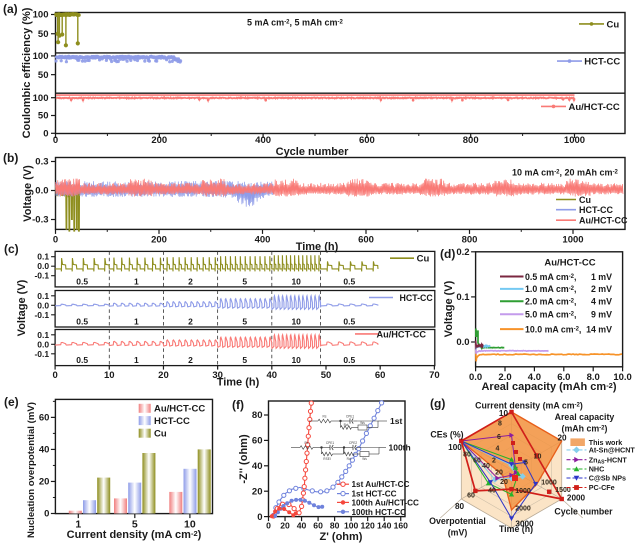 This screenshot has width=637, height=545. Describe the element at coordinates (381, 484) in the screenshot. I see `svg-text: 1st Au/HCT-CC` at that location.